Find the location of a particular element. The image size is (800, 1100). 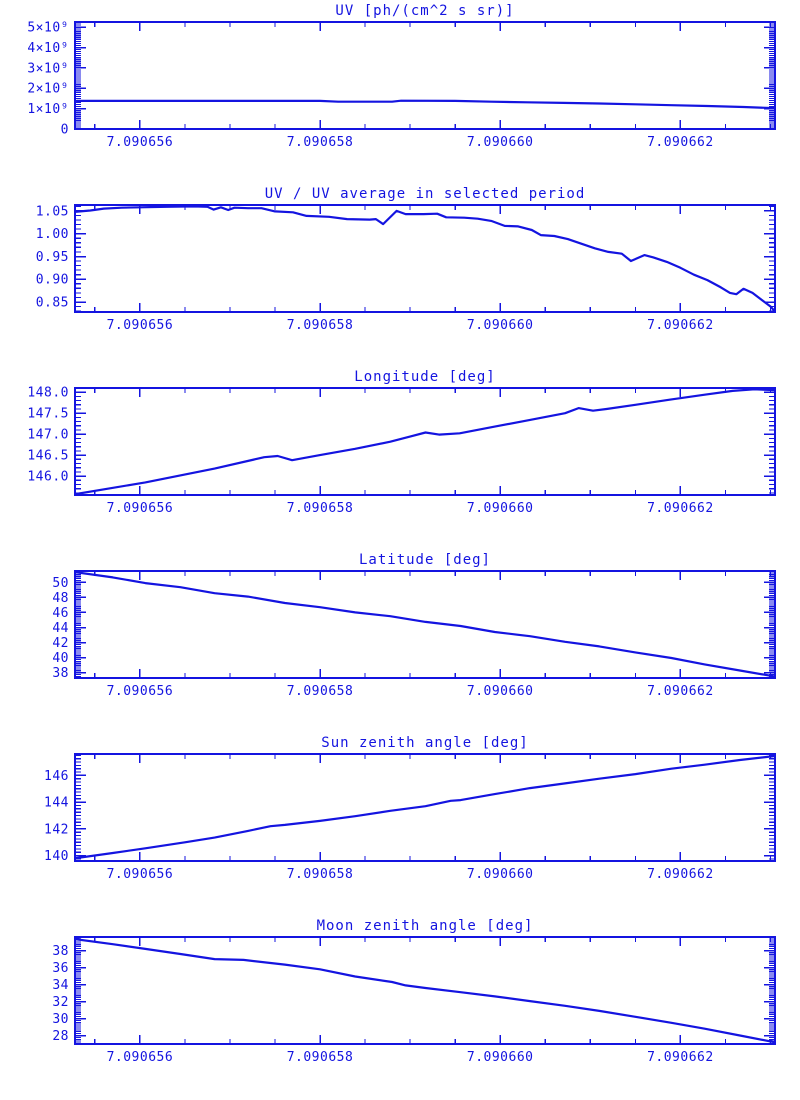

svg-text: 48 is located at coordinates (60, 598).